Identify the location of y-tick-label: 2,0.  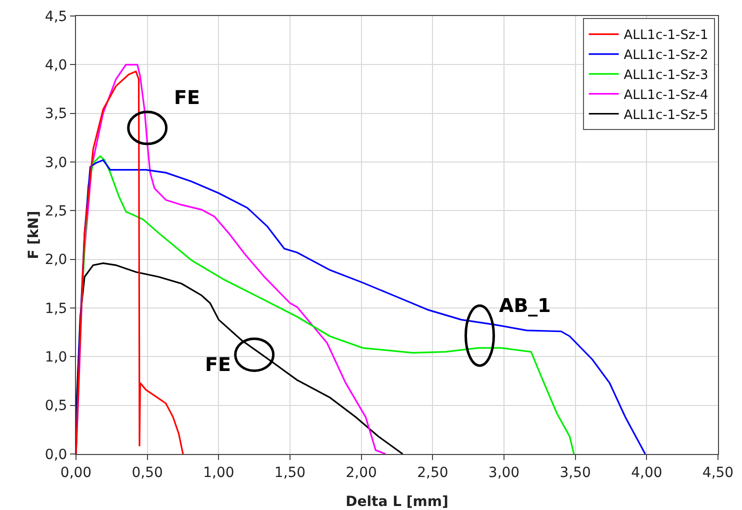
(56, 260).